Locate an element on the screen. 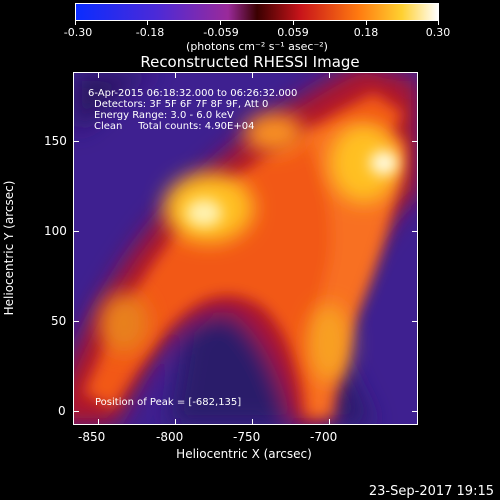 The image size is (500, 500). colorbar-tick-label: -0.18 is located at coordinates (150, 32).